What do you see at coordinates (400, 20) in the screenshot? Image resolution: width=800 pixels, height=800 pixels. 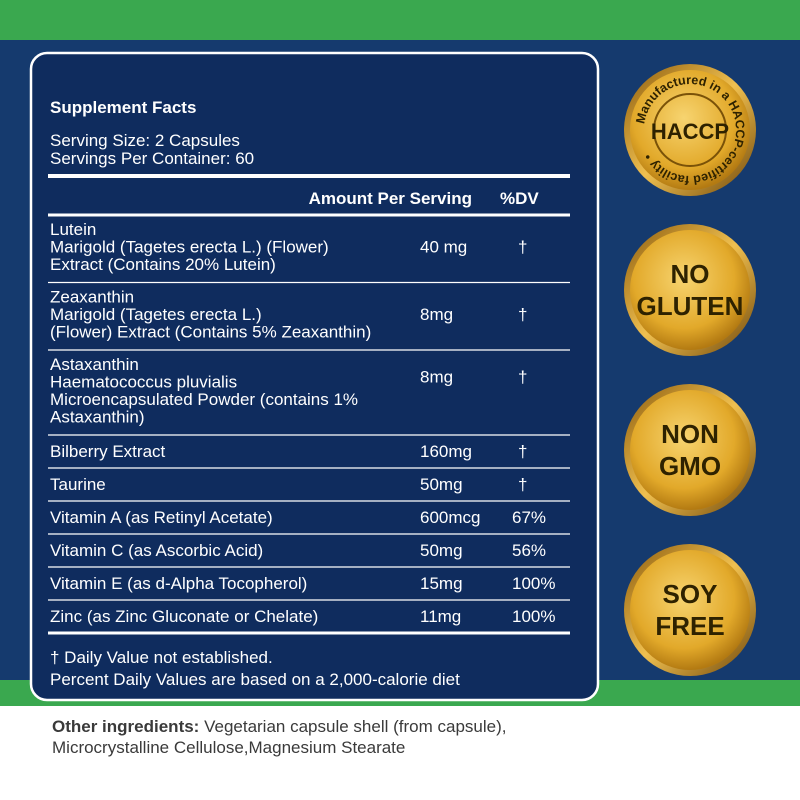 I see `top-band` at bounding box center [400, 20].